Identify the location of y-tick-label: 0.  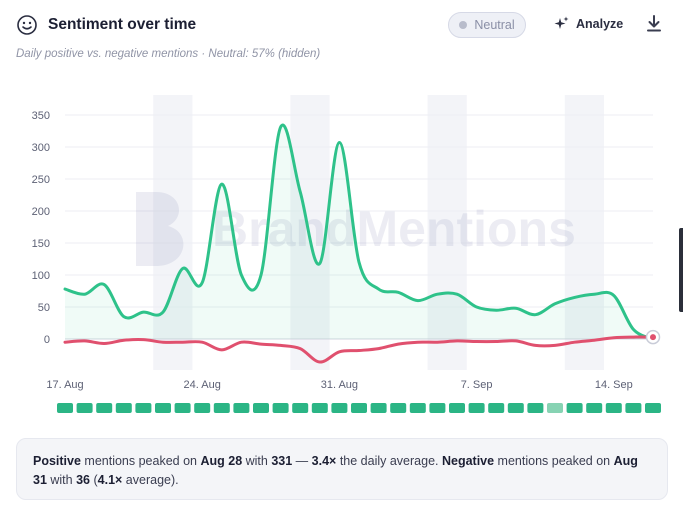
(47, 340).